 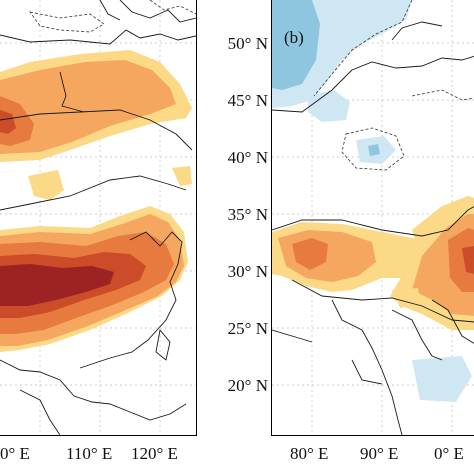 I want to click on panel-b-tag: (b), so click(x=294, y=37).